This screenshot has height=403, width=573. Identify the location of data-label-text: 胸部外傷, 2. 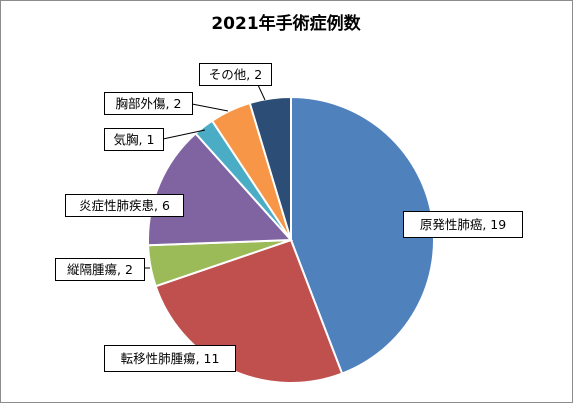
(149, 103).